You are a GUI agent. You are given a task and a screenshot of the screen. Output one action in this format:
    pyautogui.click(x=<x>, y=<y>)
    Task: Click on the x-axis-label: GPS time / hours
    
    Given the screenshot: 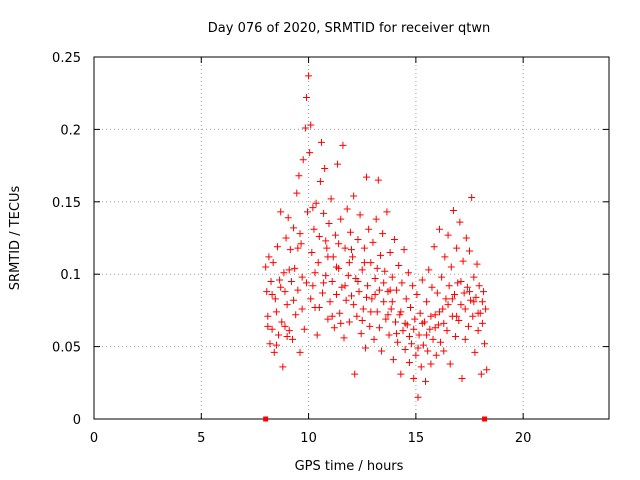 What is the action you would take?
    pyautogui.click(x=349, y=466)
    